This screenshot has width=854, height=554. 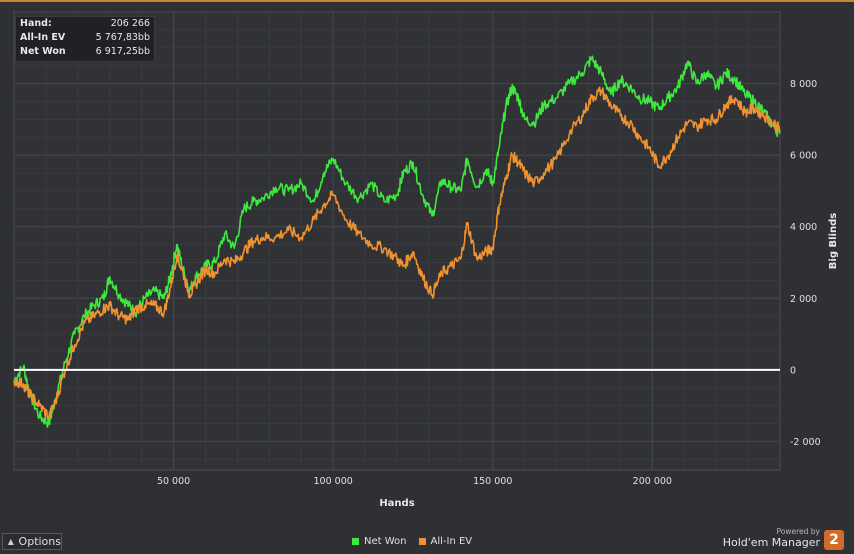 What do you see at coordinates (652, 481) in the screenshot?
I see `x-tick-label: 200 000` at bounding box center [652, 481].